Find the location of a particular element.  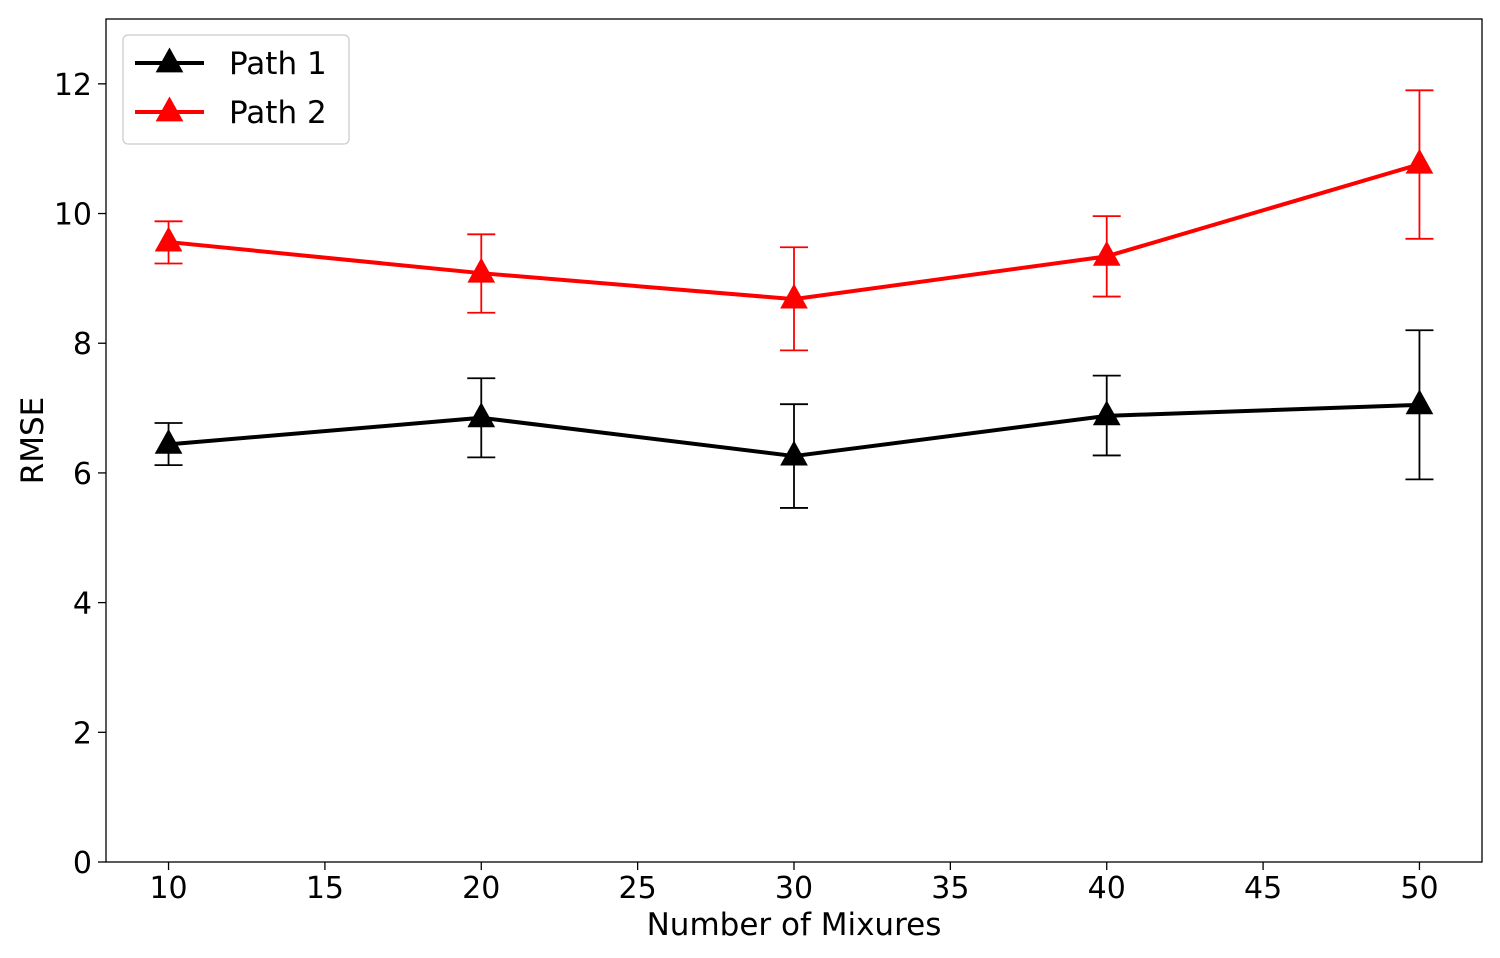

y-tick-label: 6 is located at coordinates (82, 474).